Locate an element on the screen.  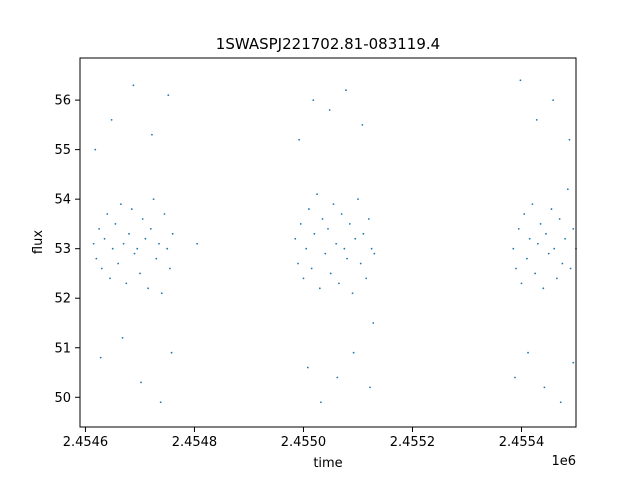
y-tick-label: 52 is located at coordinates (62, 299).